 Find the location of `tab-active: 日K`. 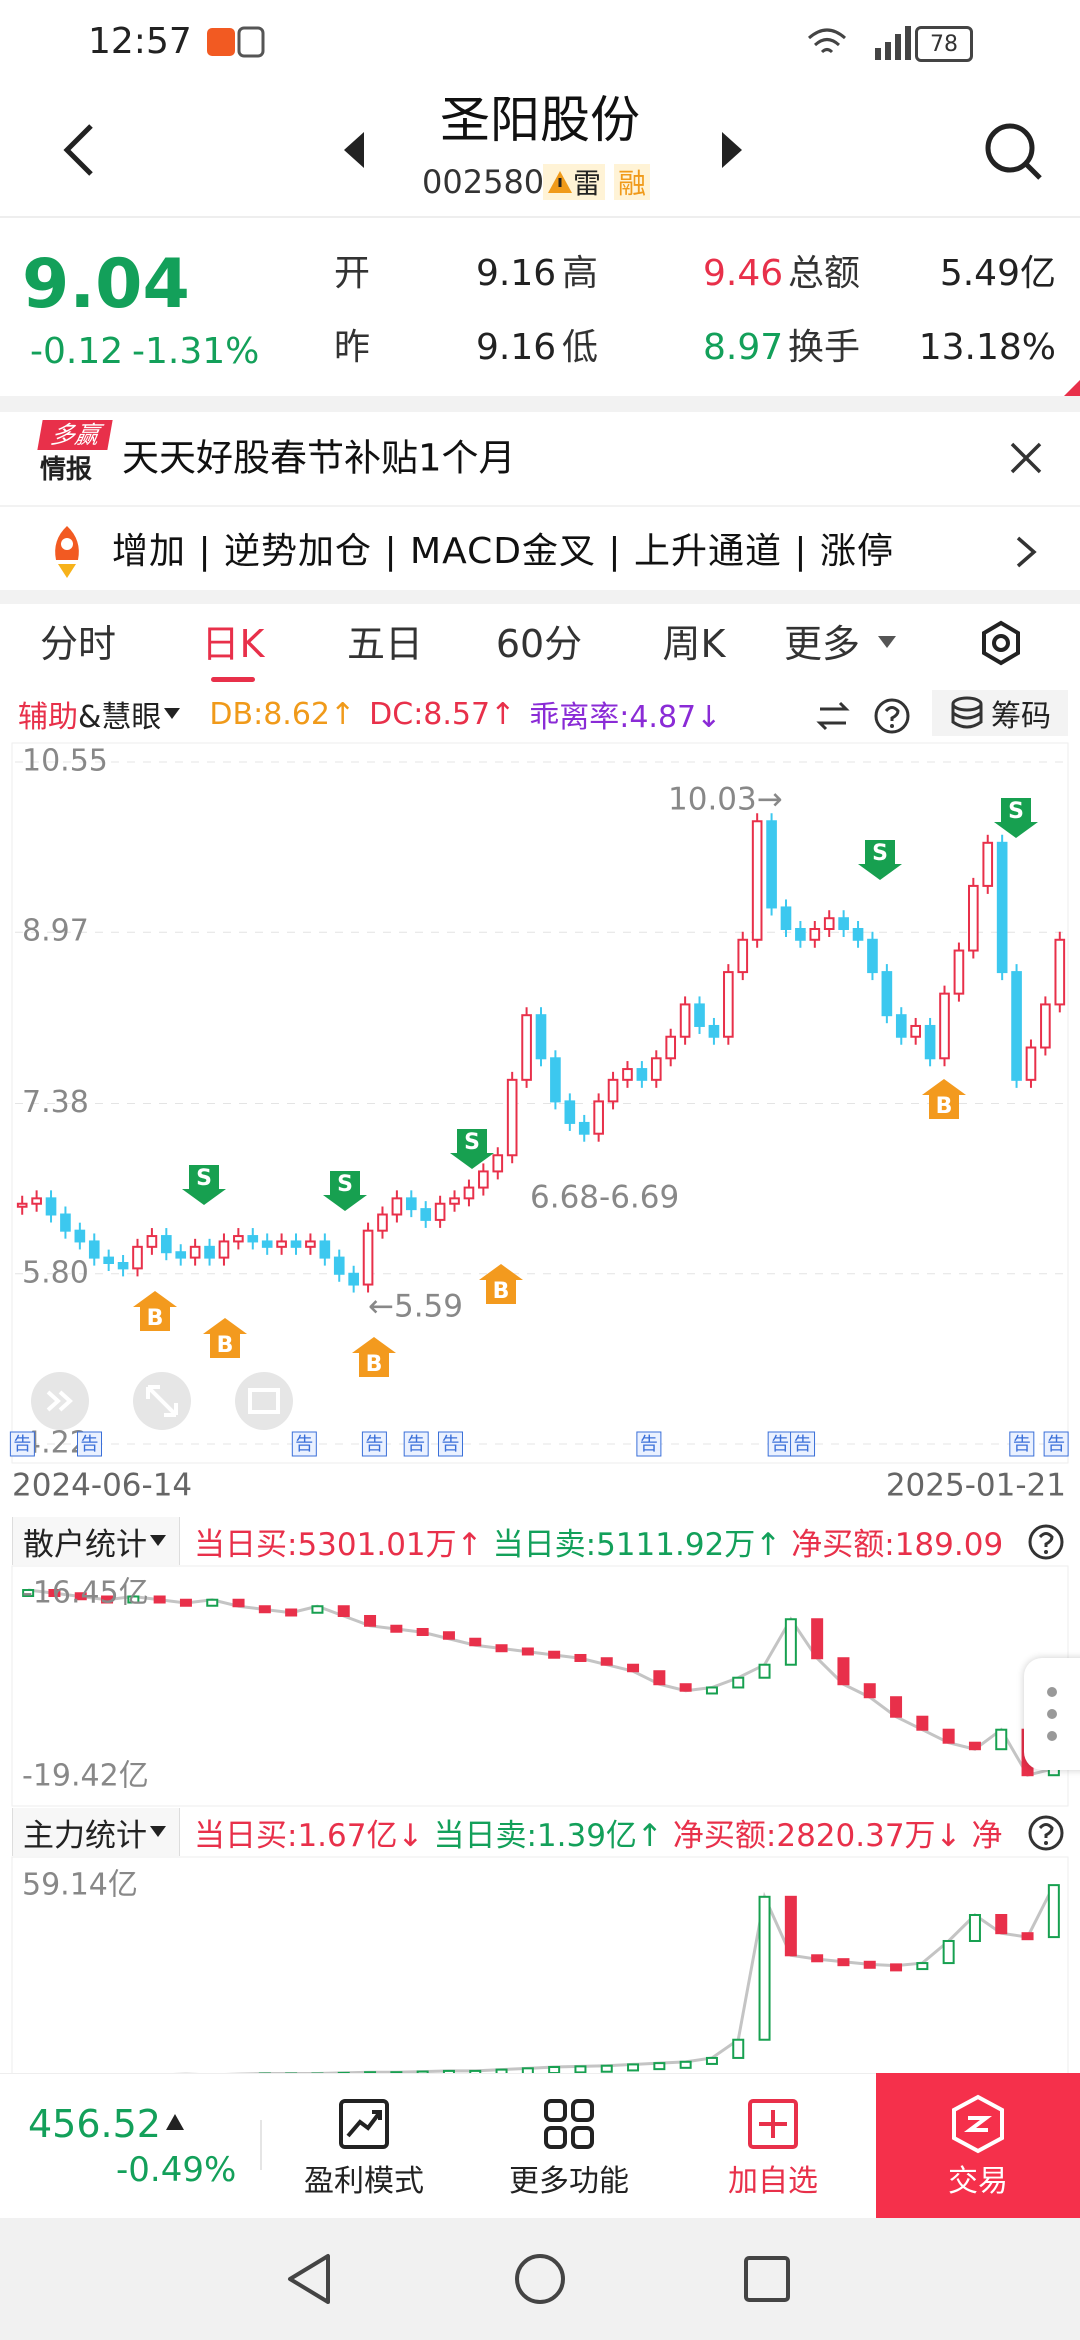

tab-active: 日K is located at coordinates (233, 644).